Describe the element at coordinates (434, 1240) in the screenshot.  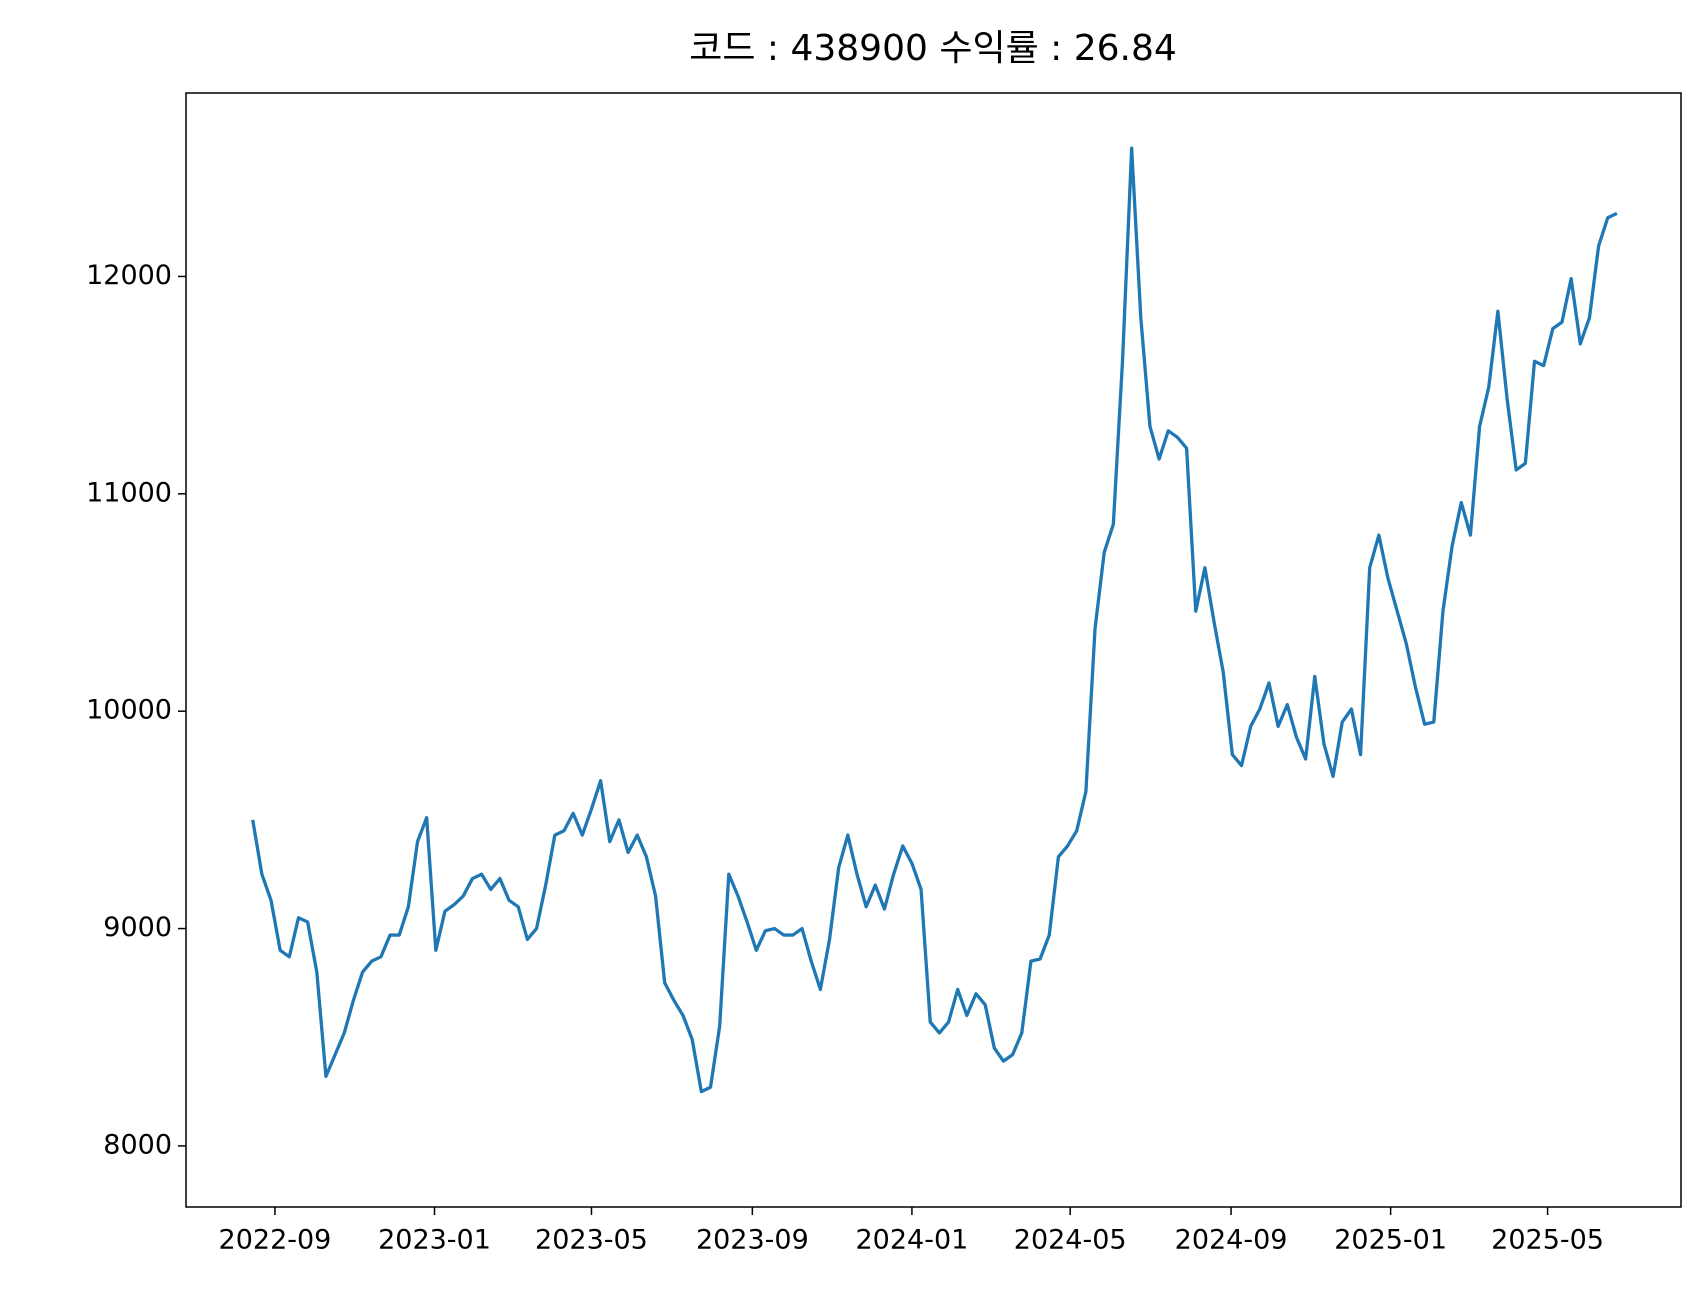
I see `x-tick-label: 2023-01` at that location.